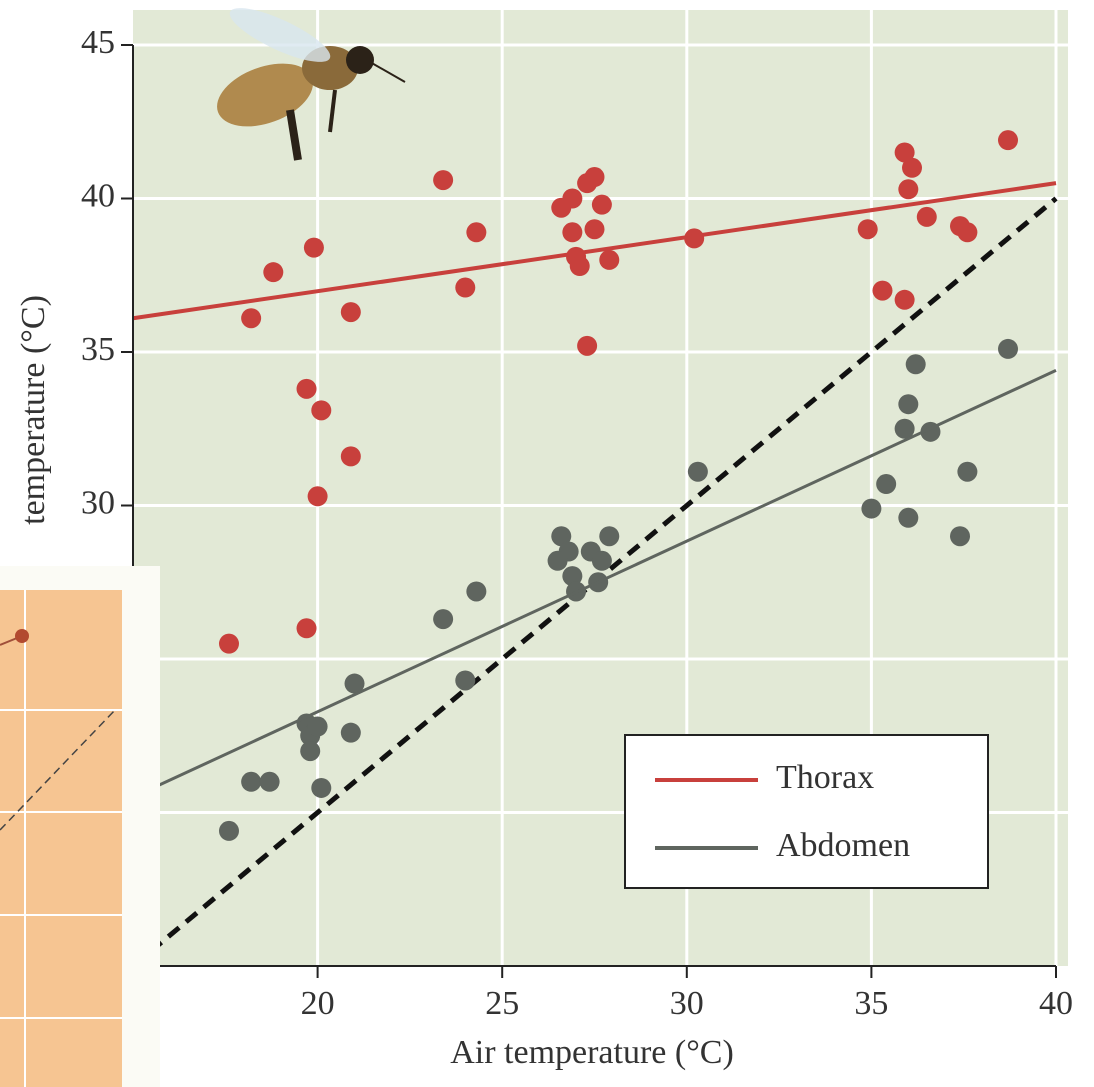 The height and width of the screenshot is (1087, 1094). I want to click on x-tick-label: 30, so click(687, 1003).